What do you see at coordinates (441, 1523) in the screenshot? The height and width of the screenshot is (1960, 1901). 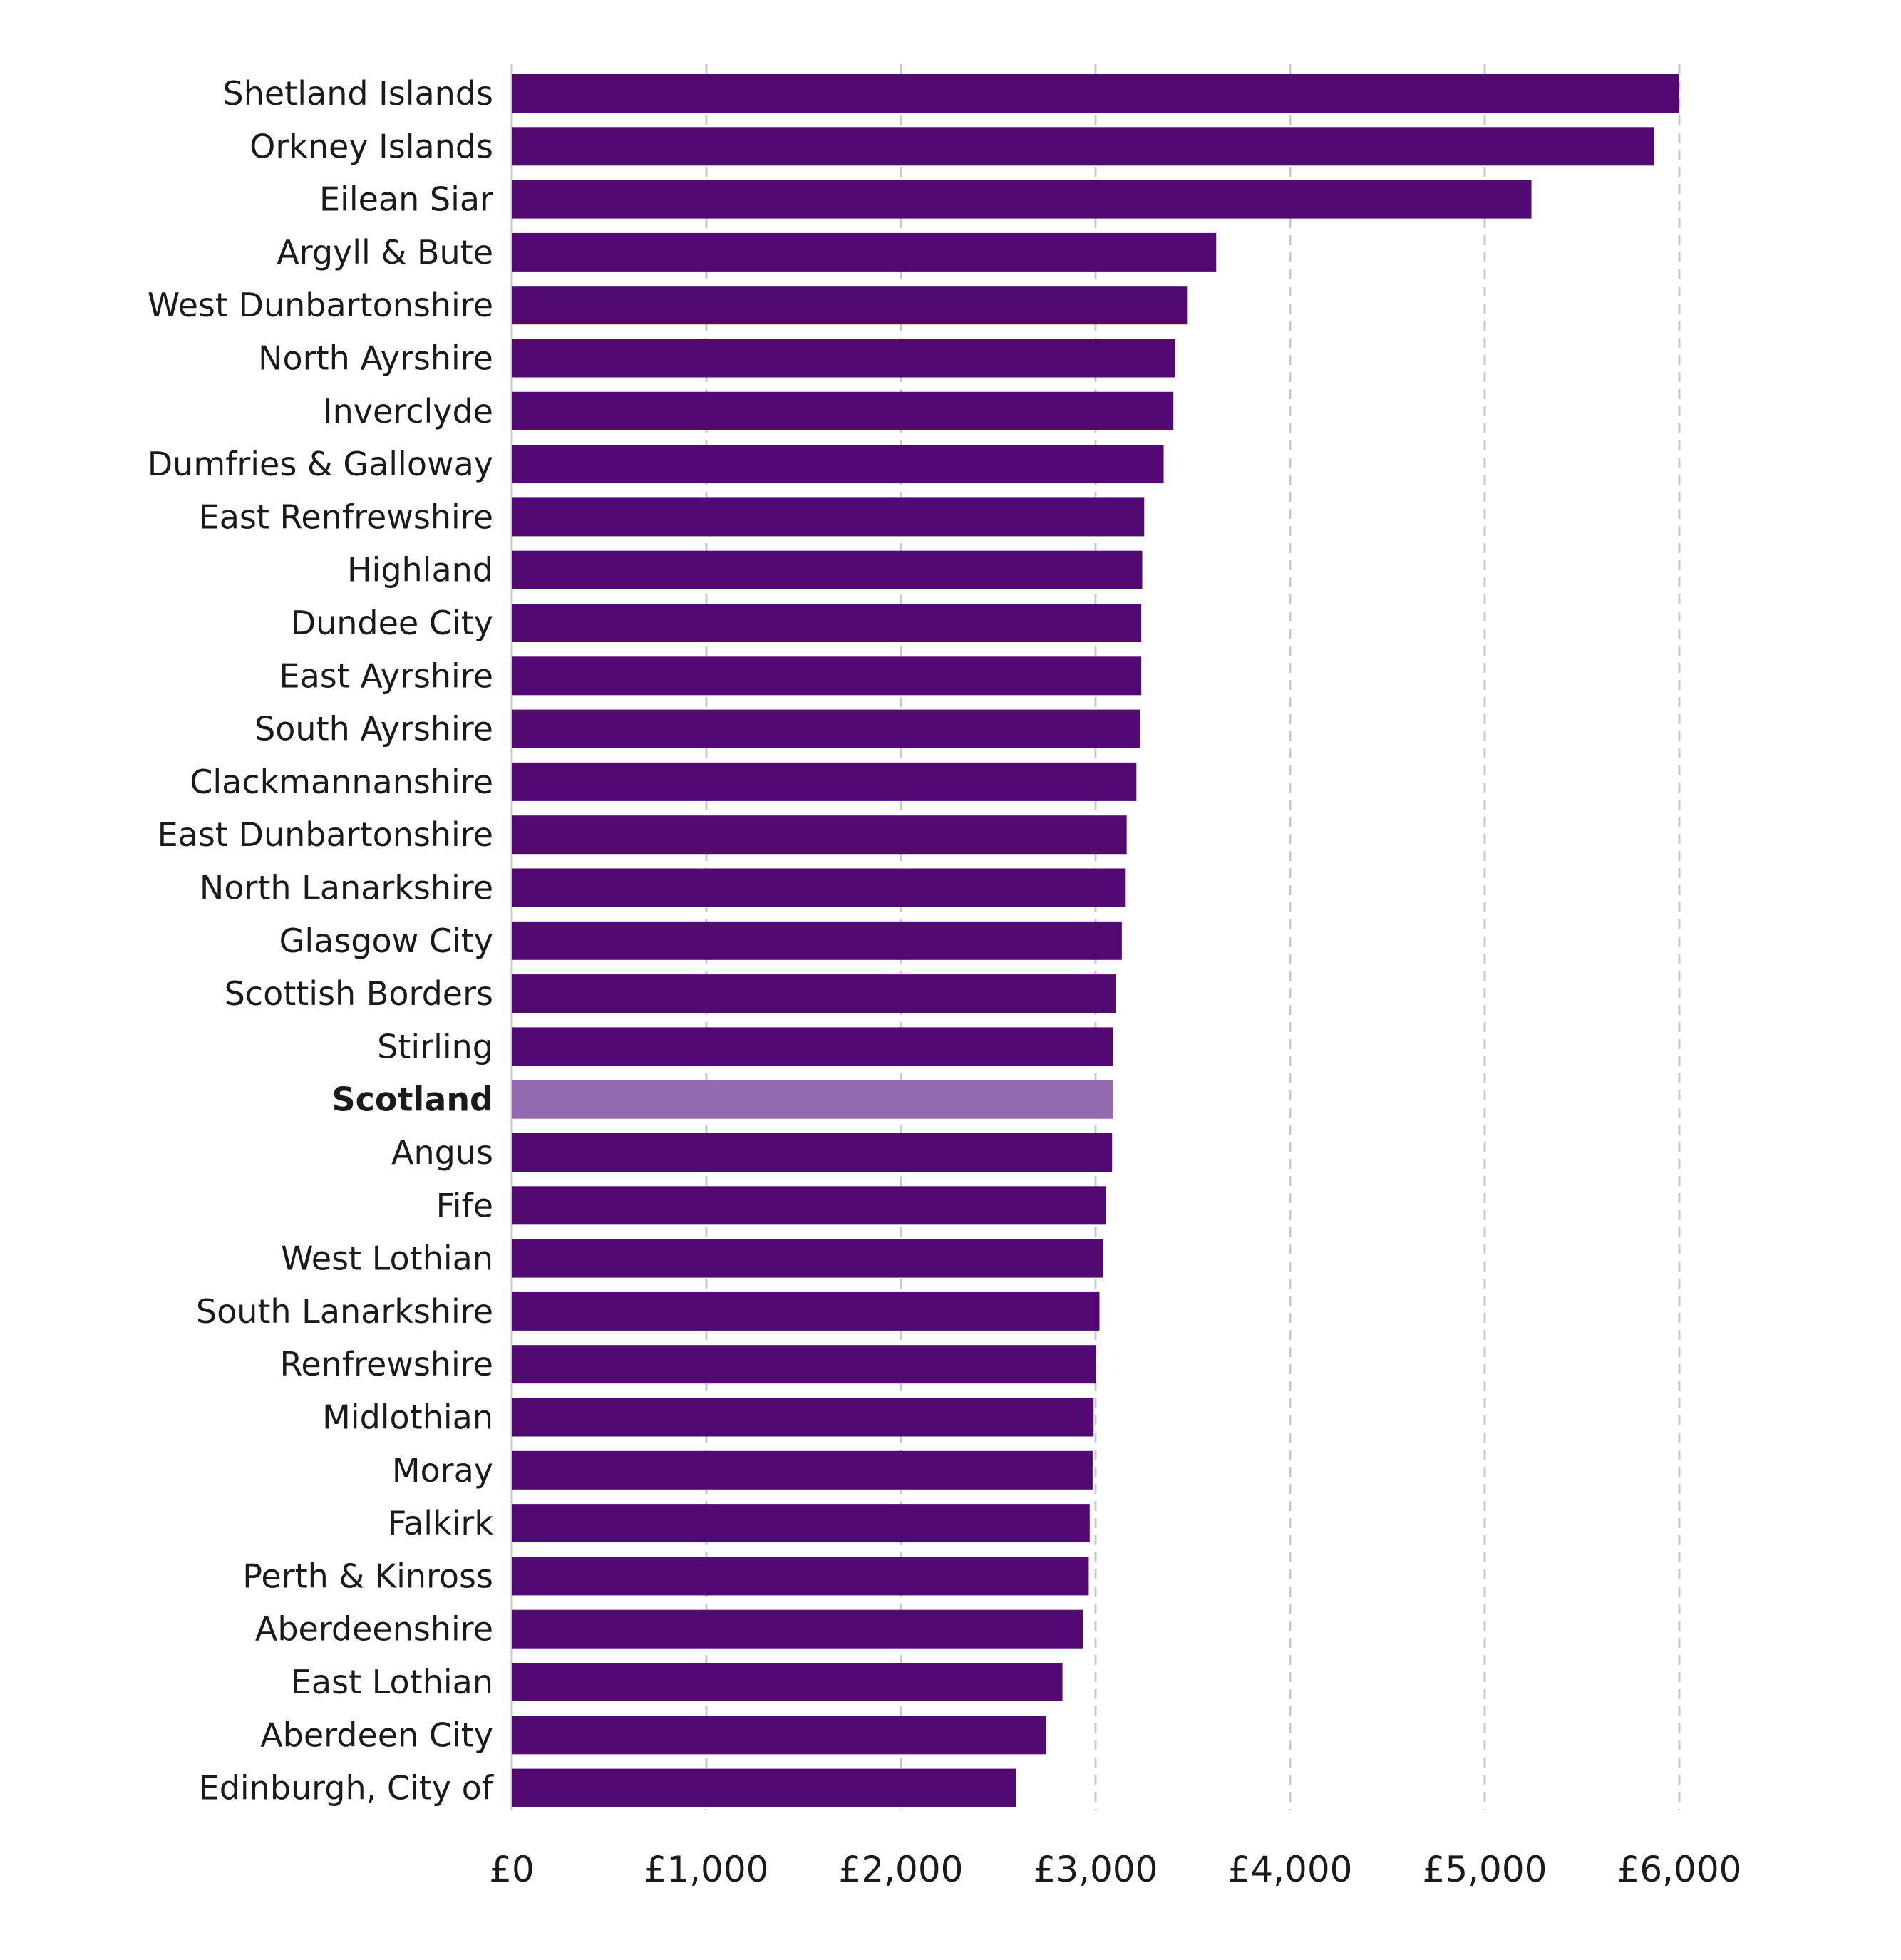 I see `category-label: Falkirk` at bounding box center [441, 1523].